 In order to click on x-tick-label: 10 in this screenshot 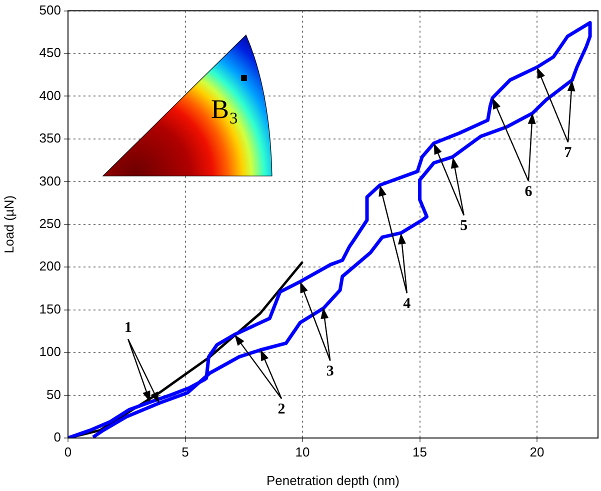, I will do `click(302, 452)`.